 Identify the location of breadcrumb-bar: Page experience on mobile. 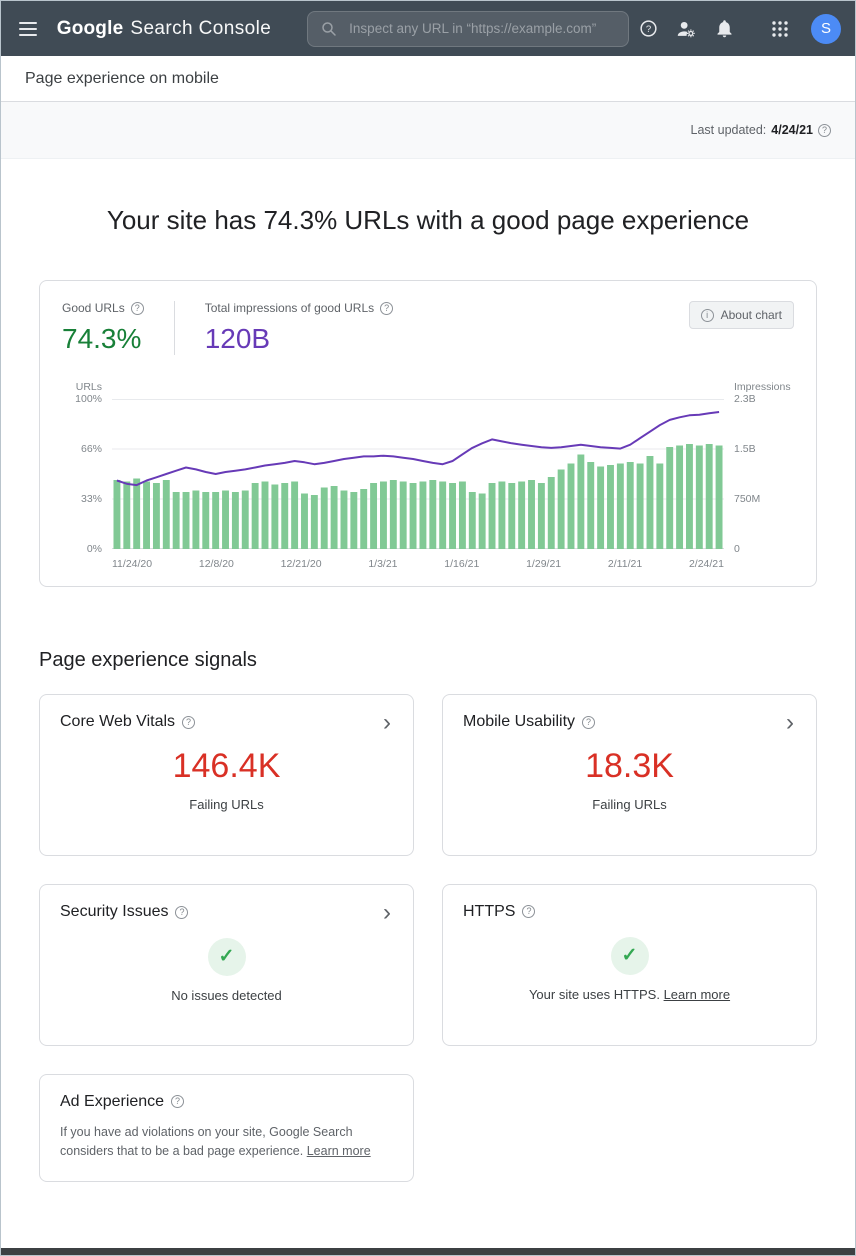
(428, 79).